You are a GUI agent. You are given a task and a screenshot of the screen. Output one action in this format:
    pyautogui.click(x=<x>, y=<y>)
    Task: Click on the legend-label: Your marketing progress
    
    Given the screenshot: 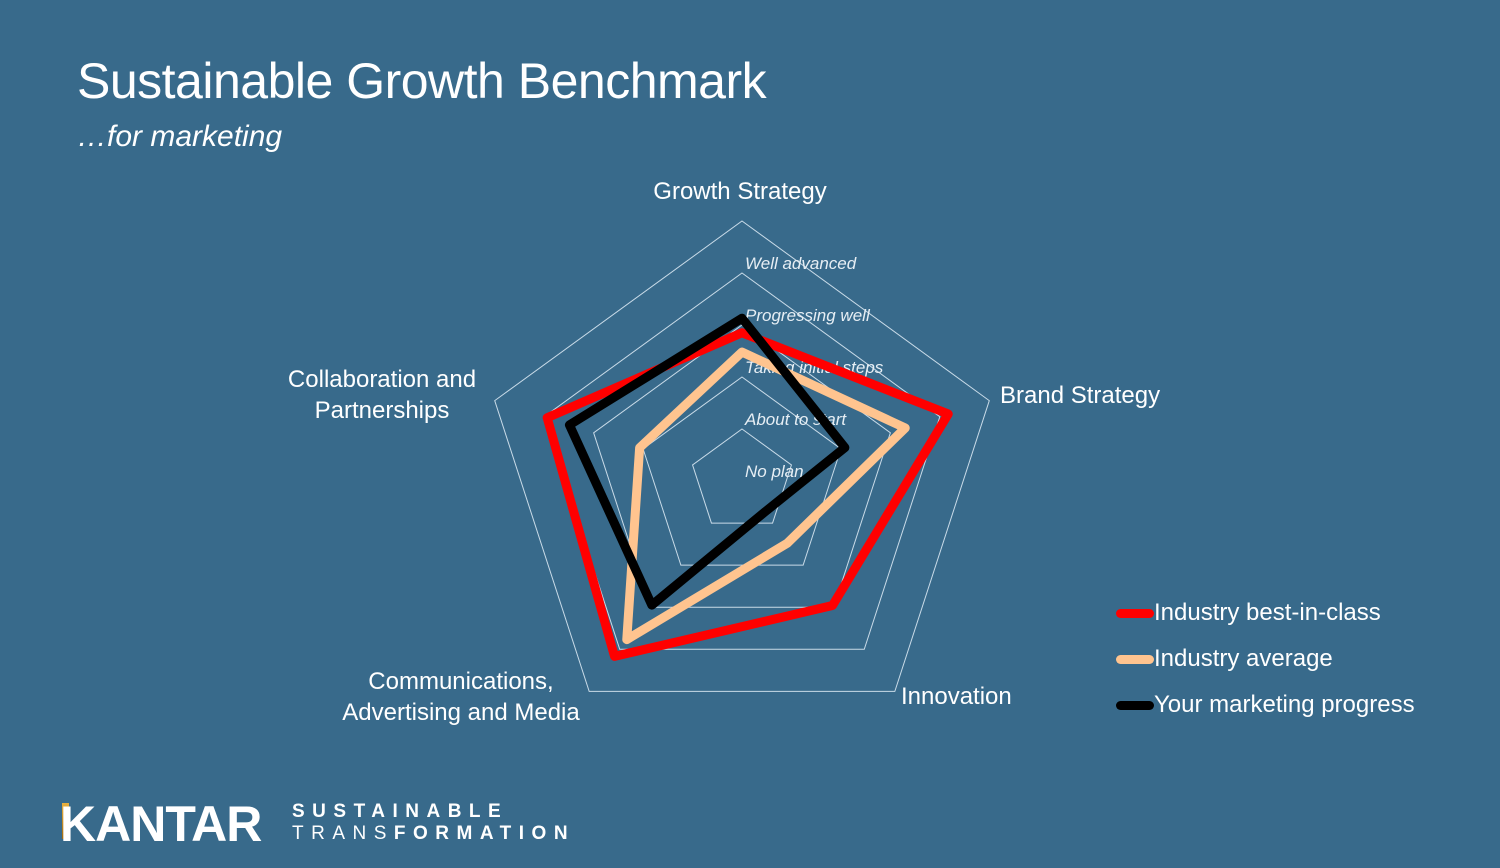 What is the action you would take?
    pyautogui.click(x=1284, y=704)
    